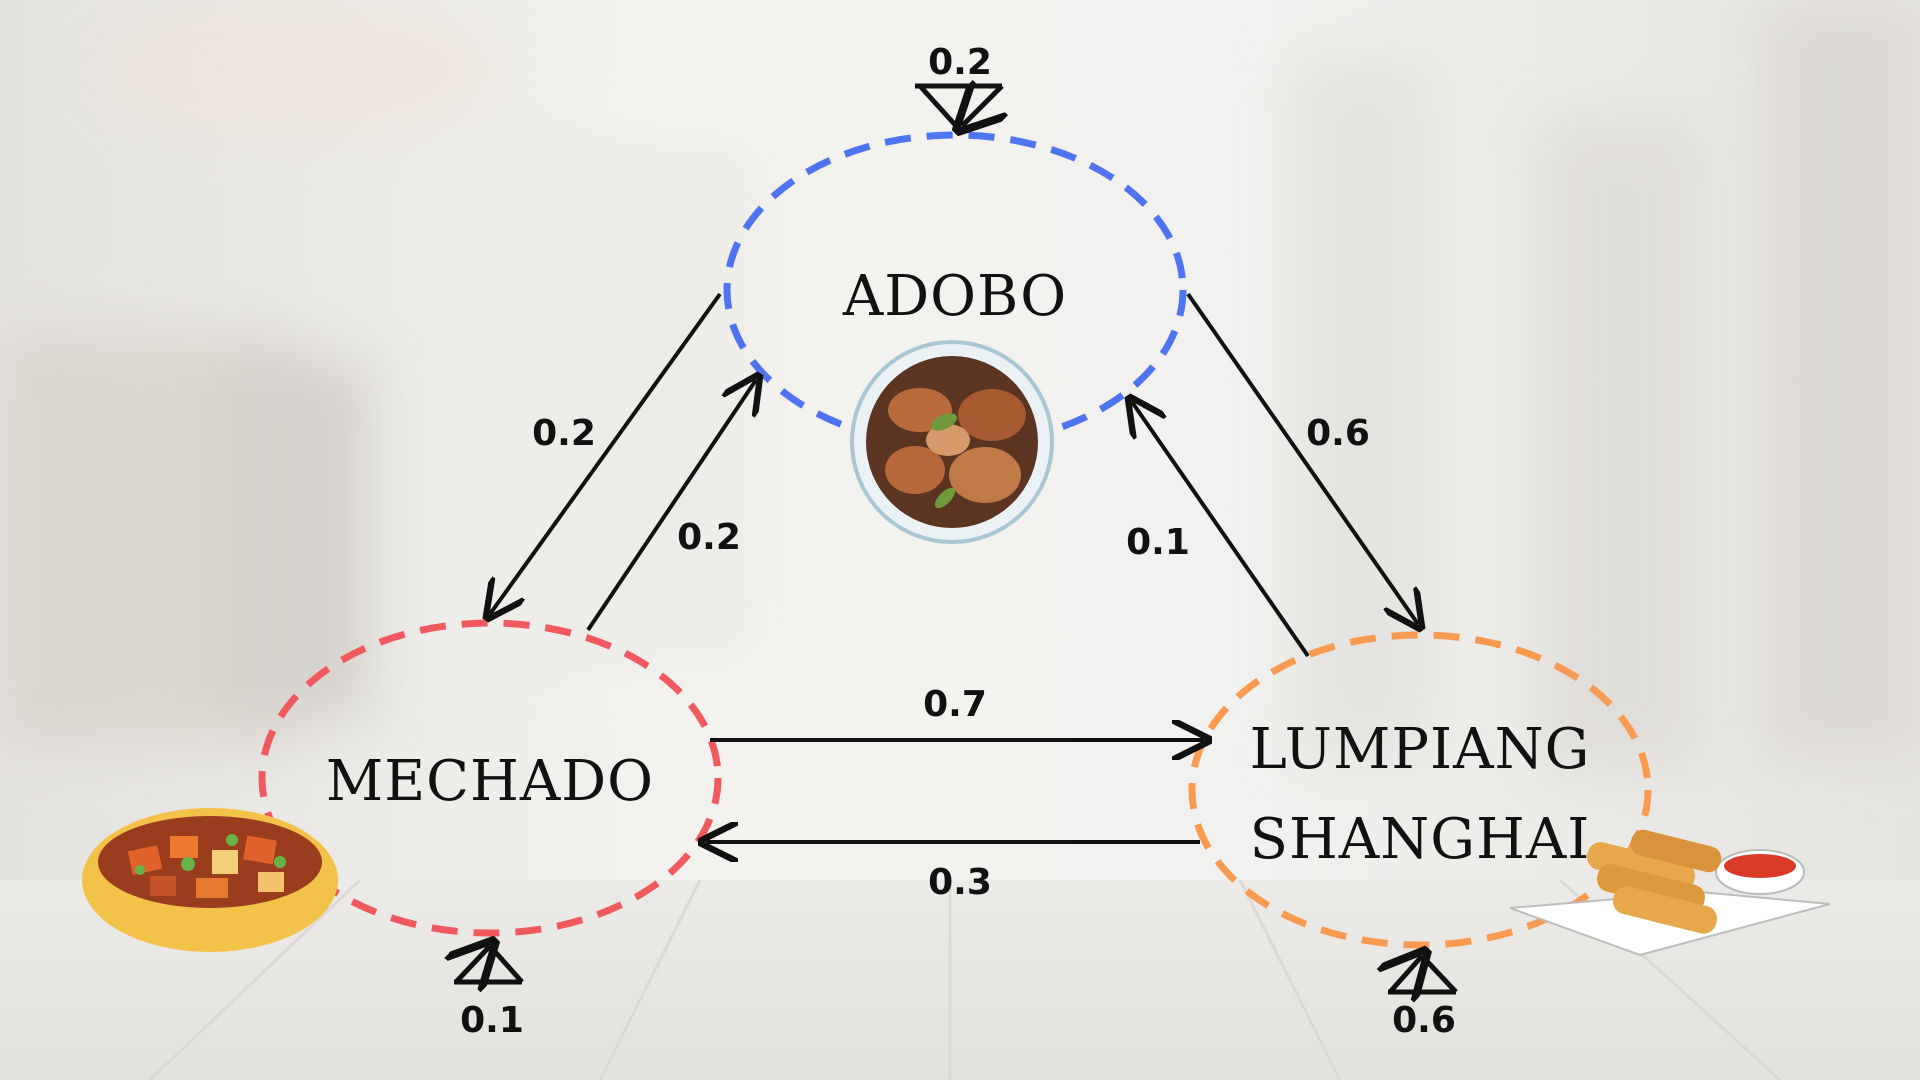 This screenshot has width=1920, height=1080. Describe the element at coordinates (954, 296) in the screenshot. I see `adobo-label: ADOBO` at that location.